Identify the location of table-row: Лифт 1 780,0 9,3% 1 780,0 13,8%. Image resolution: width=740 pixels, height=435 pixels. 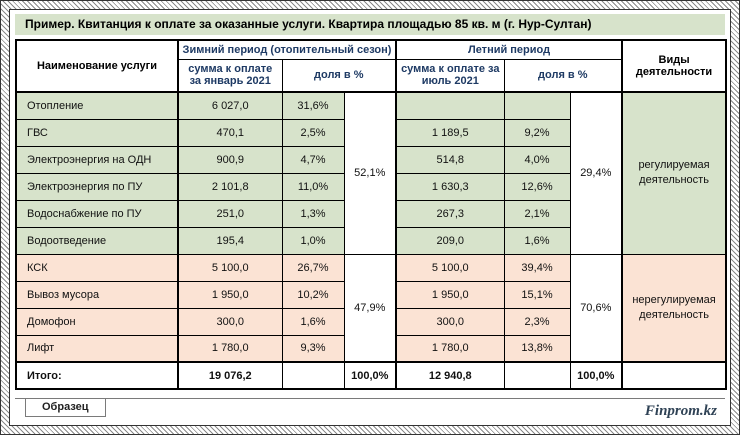
(370, 348).